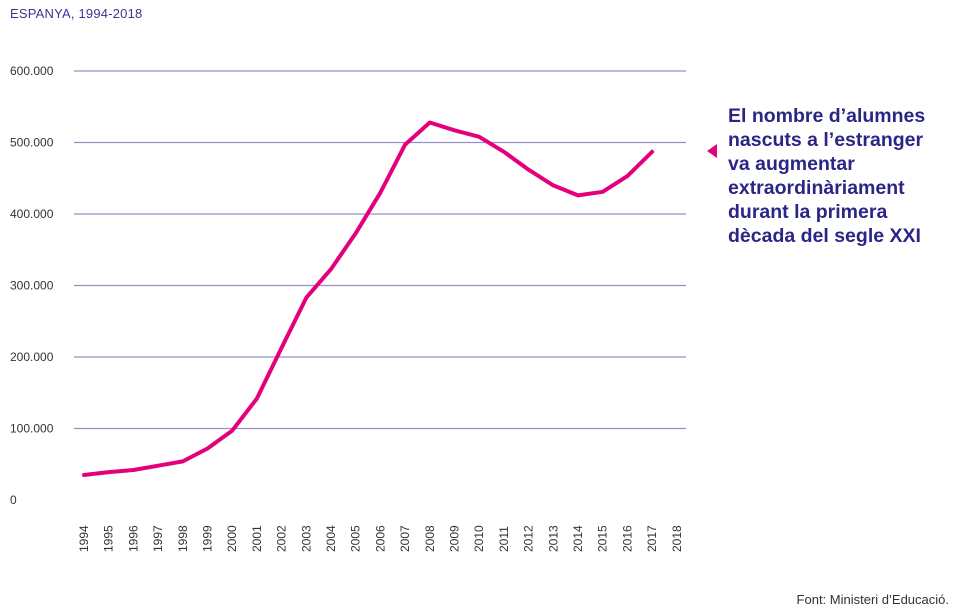 This screenshot has height=615, width=961. I want to click on annotation-line-3: va augmentar, so click(791, 164).